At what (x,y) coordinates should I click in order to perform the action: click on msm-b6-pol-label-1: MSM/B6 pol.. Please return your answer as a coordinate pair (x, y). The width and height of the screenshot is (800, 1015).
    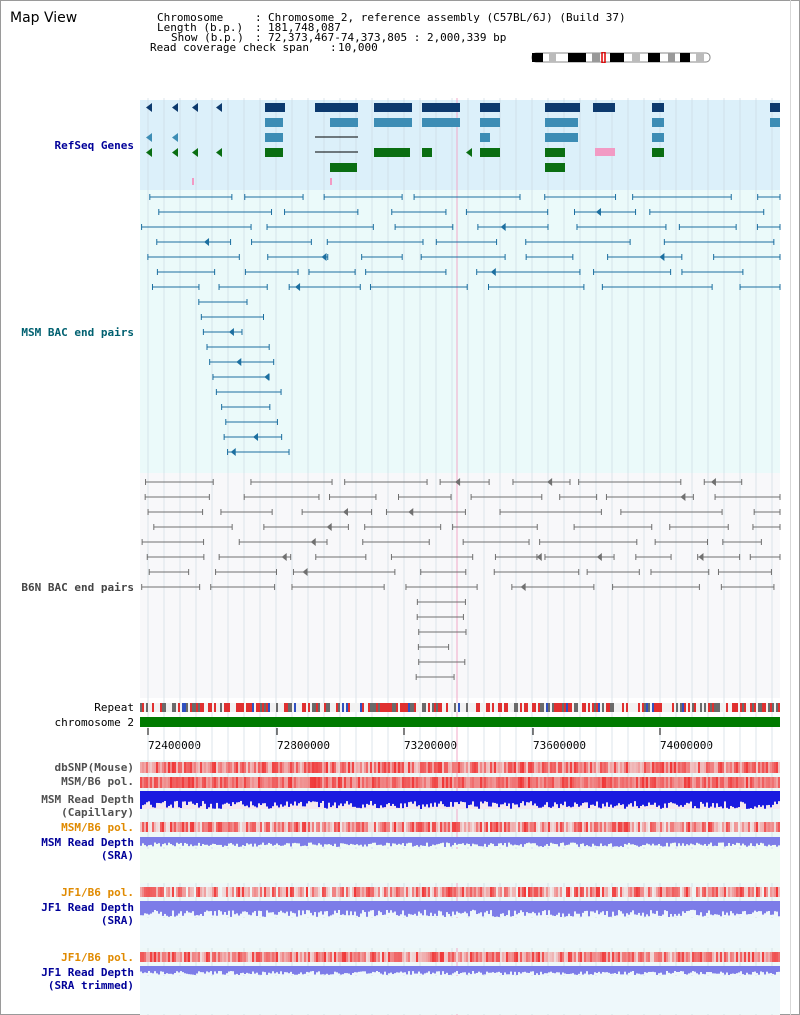
    Looking at the image, I should click on (97, 781).